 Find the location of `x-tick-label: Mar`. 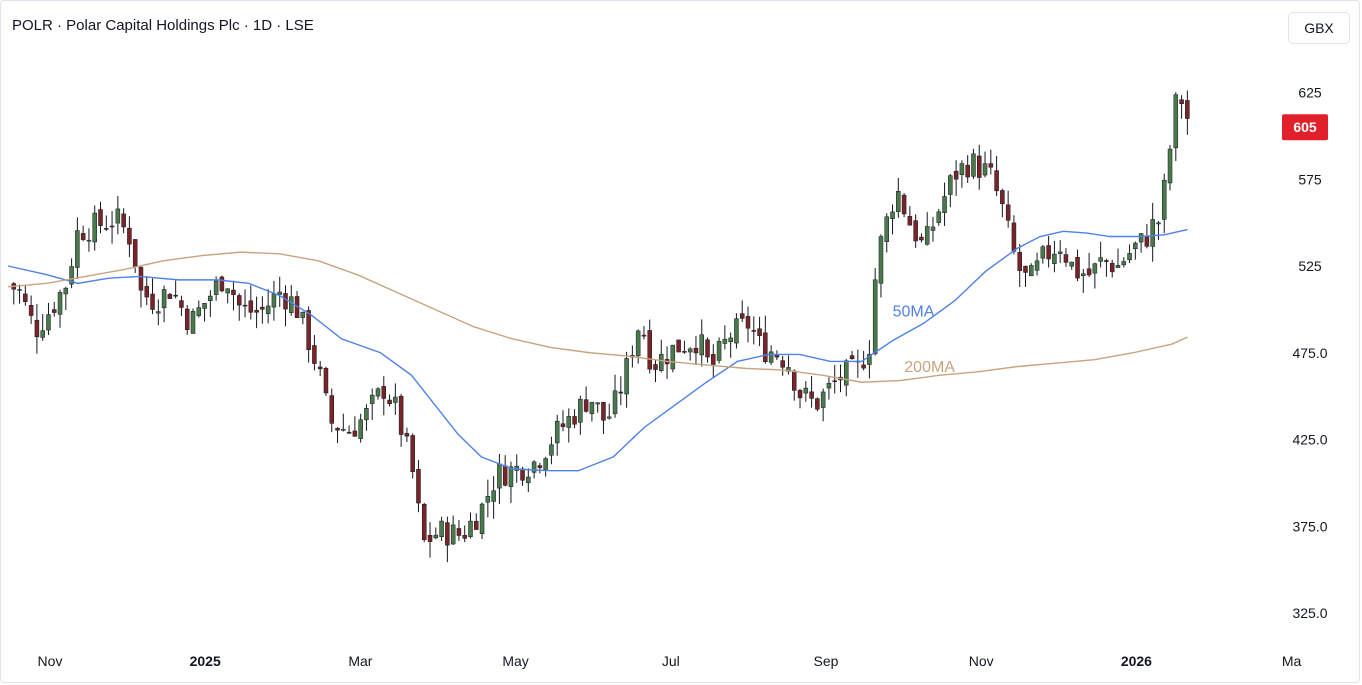

x-tick-label: Mar is located at coordinates (360, 661).